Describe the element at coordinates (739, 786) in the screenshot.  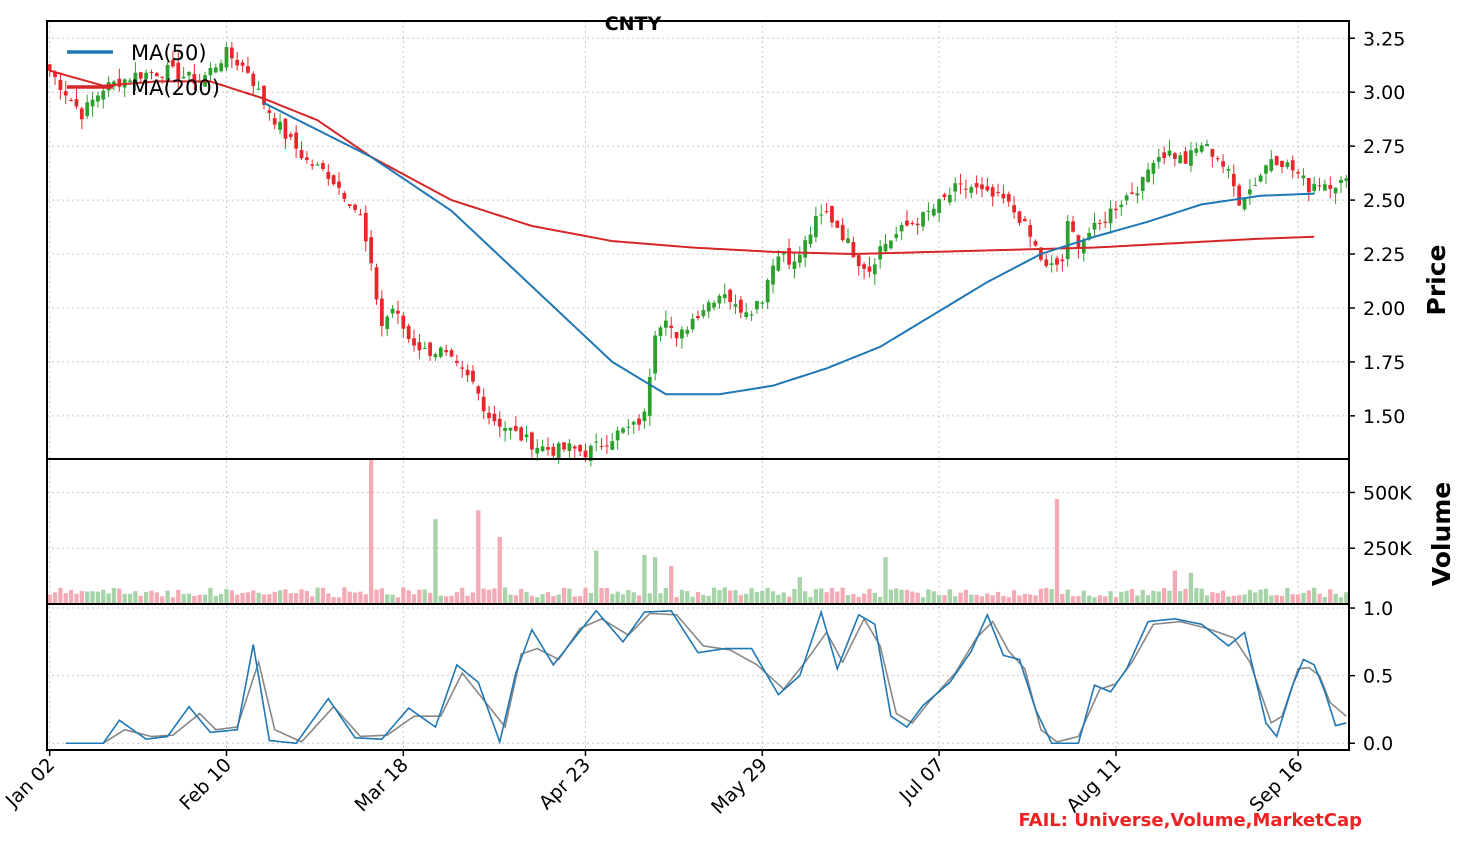
I see `x-tick-label: May 29` at that location.